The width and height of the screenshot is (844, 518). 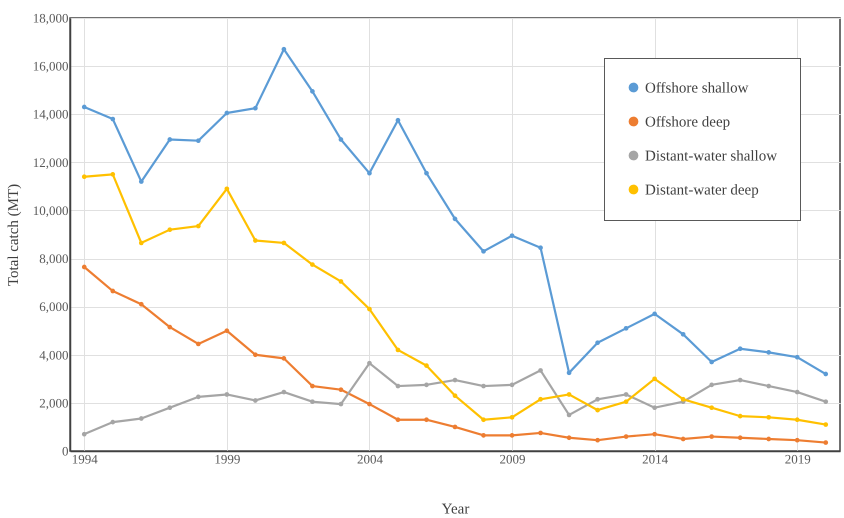 What do you see at coordinates (50, 114) in the screenshot?
I see `y-tick-label: 14,000` at bounding box center [50, 114].